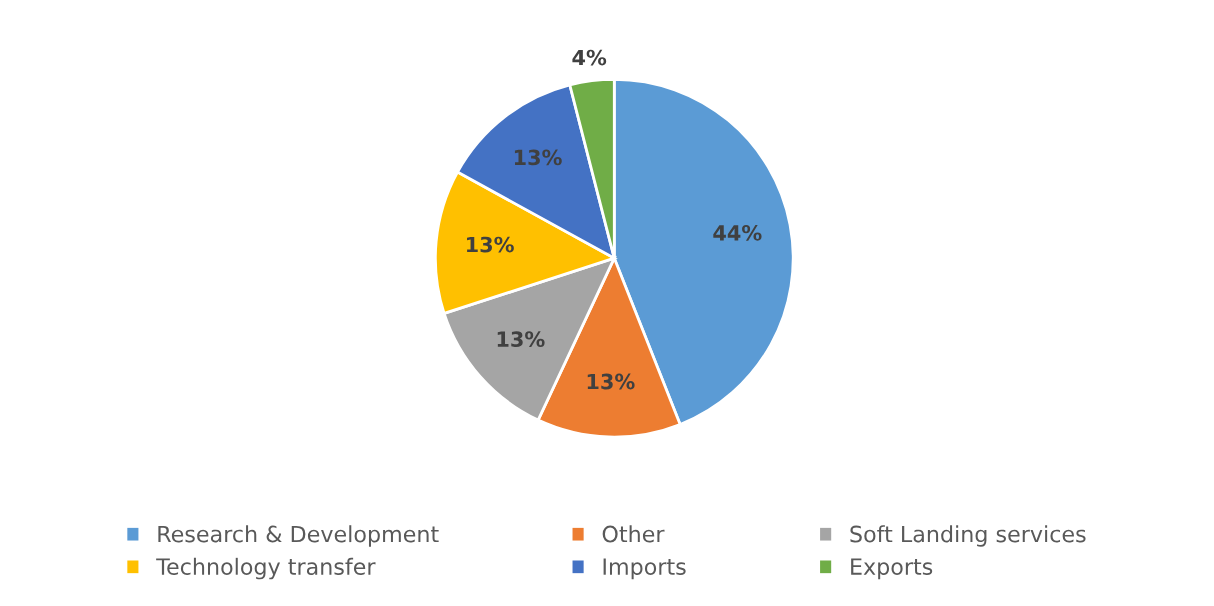  What do you see at coordinates (266, 568) in the screenshot?
I see `legend-label: Technology transfer` at bounding box center [266, 568].